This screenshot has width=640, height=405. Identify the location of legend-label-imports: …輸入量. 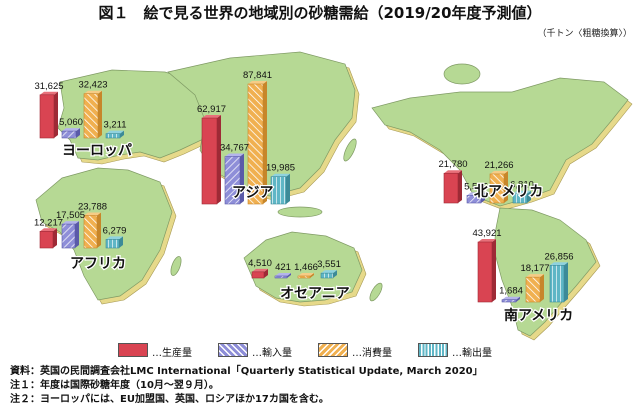
(272, 353).